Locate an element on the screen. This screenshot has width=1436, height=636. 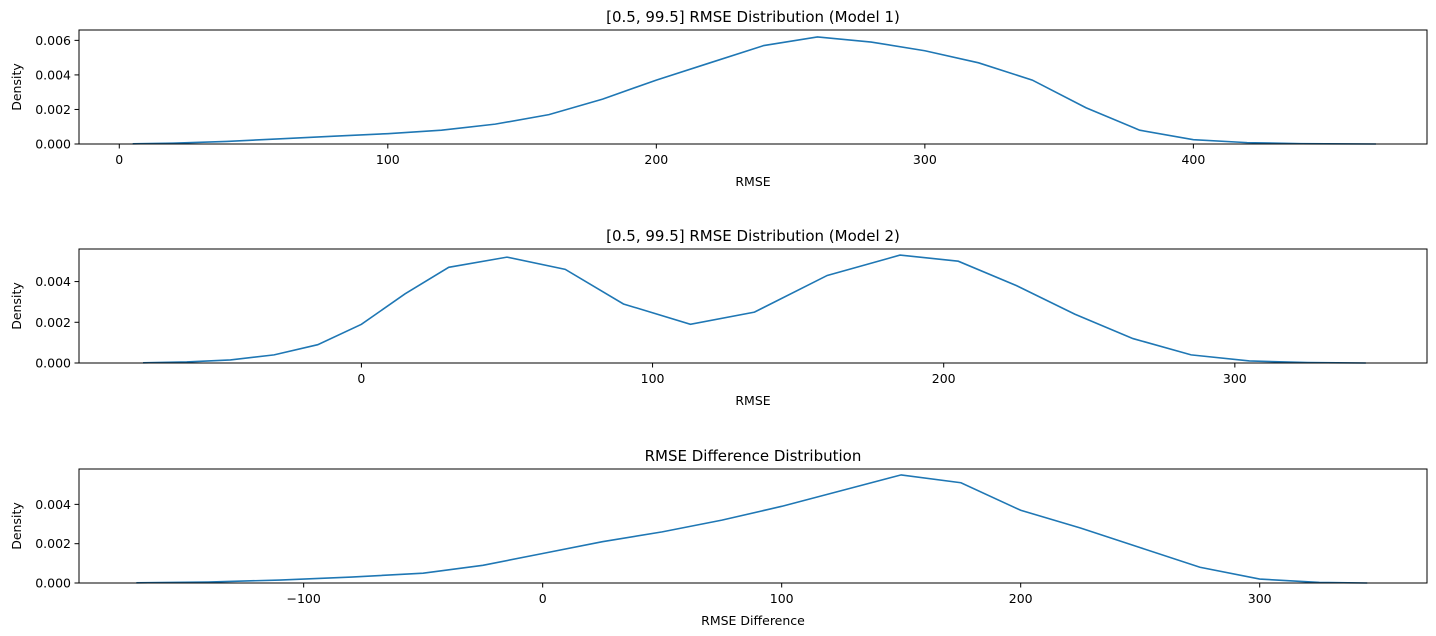
chart-title: [0.5, 99.5] RMSE Distribution (Model 1) is located at coordinates (753, 17).